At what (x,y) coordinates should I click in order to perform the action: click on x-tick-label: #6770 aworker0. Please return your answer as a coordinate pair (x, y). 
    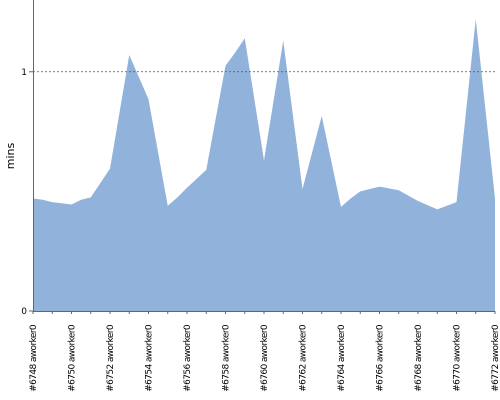
    Looking at the image, I should click on (458, 358).